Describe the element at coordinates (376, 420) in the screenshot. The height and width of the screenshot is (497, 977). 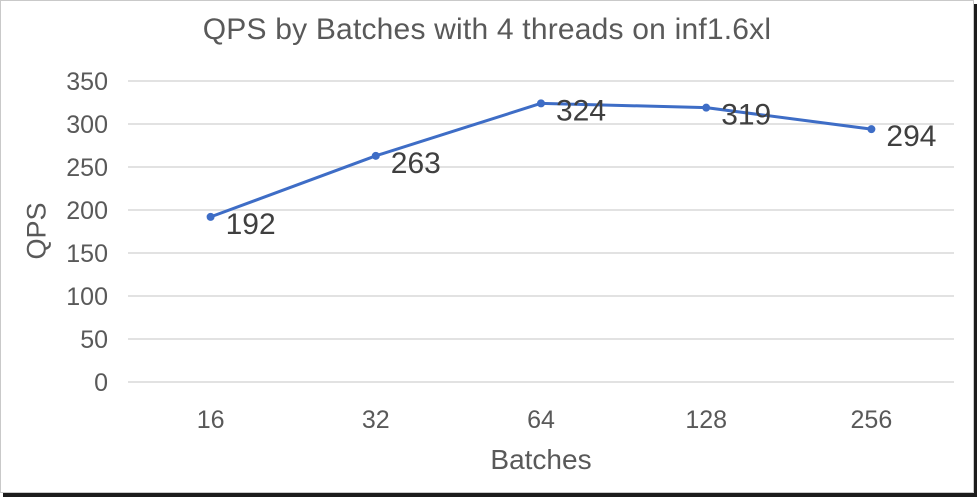
I see `x-tick-label: 32` at that location.